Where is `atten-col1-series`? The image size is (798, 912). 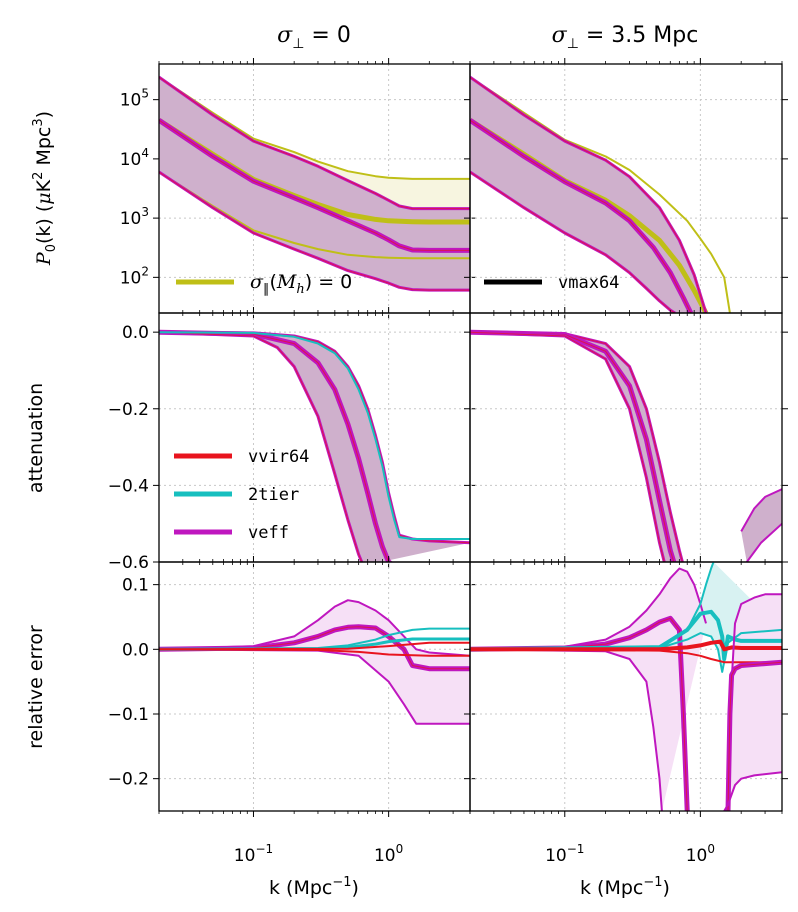
atten-col1-series is located at coordinates (626, 445).